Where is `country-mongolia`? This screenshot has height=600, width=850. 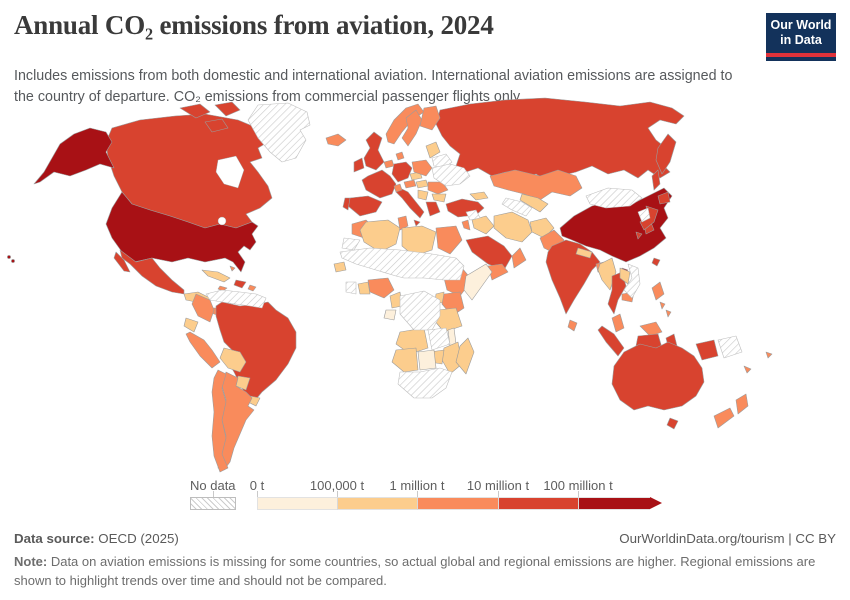
country-mongolia is located at coordinates (614, 198).